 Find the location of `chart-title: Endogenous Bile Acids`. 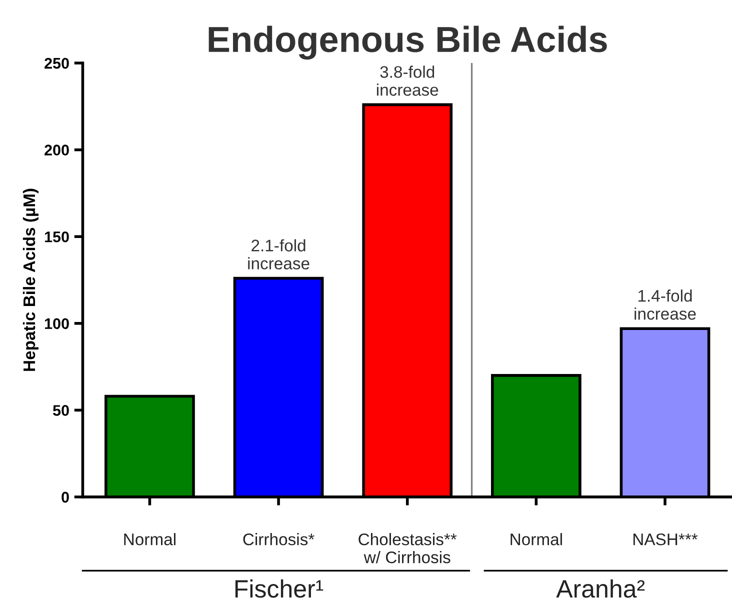

chart-title: Endogenous Bile Acids is located at coordinates (407, 43).